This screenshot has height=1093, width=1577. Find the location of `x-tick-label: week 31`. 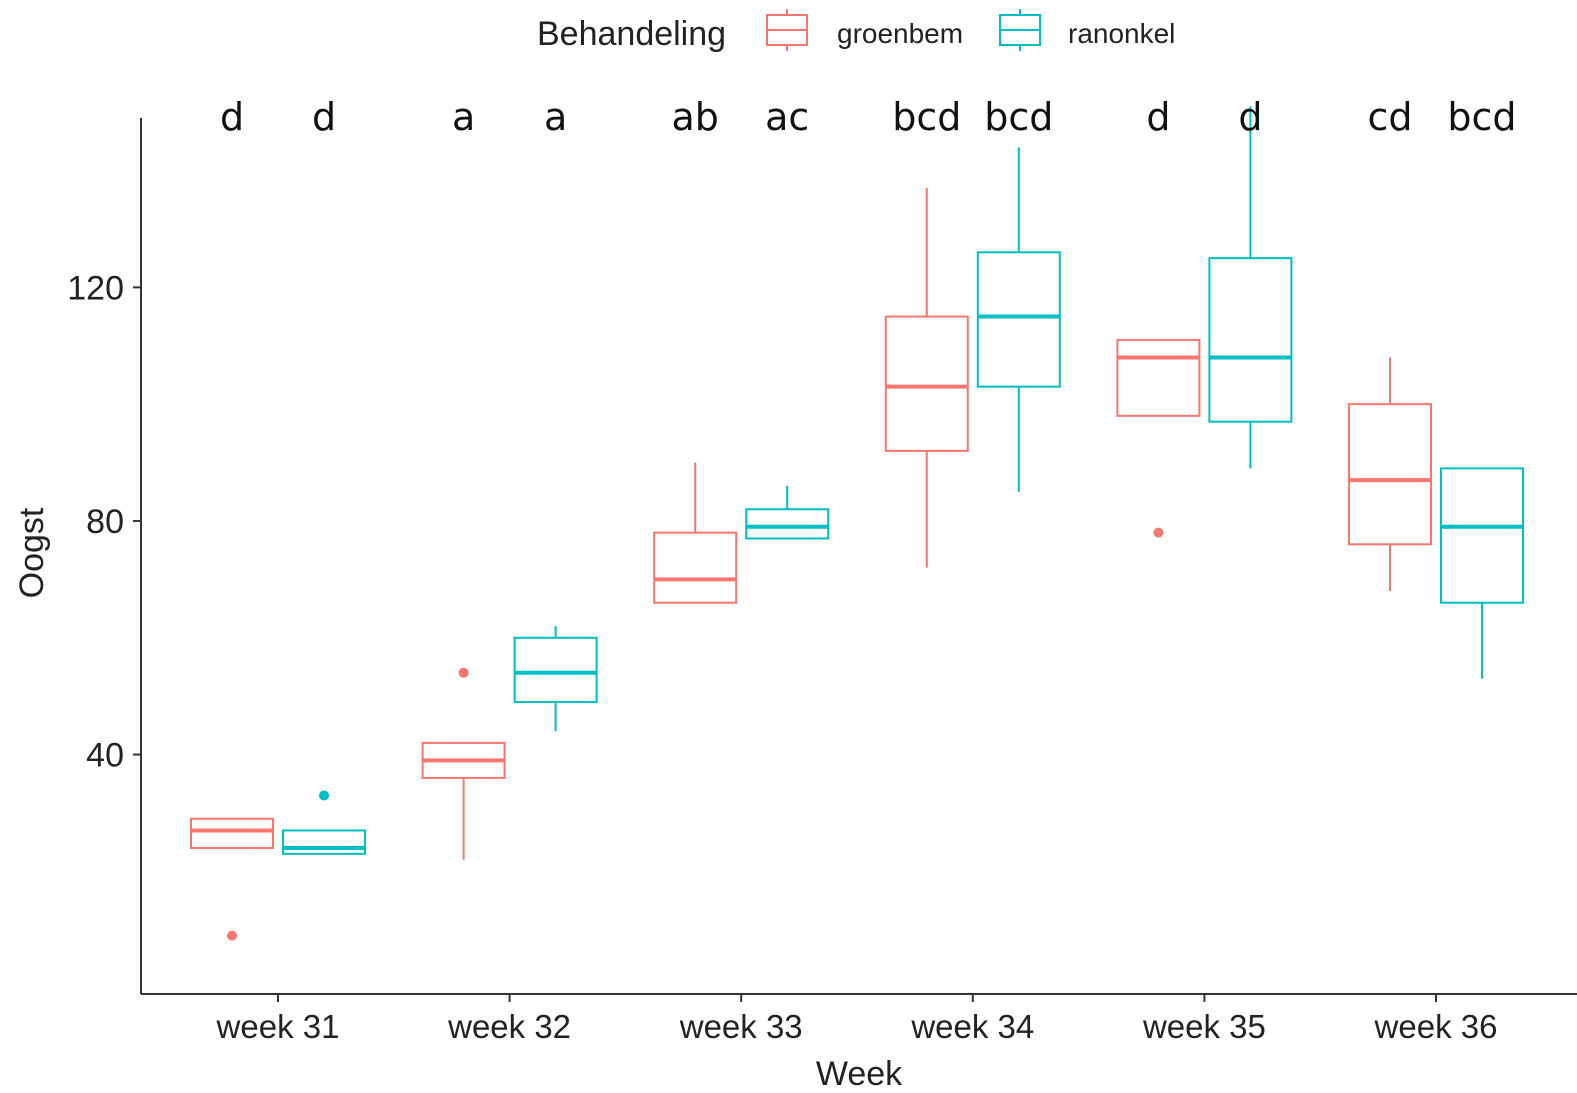

x-tick-label: week 31 is located at coordinates (278, 1026).